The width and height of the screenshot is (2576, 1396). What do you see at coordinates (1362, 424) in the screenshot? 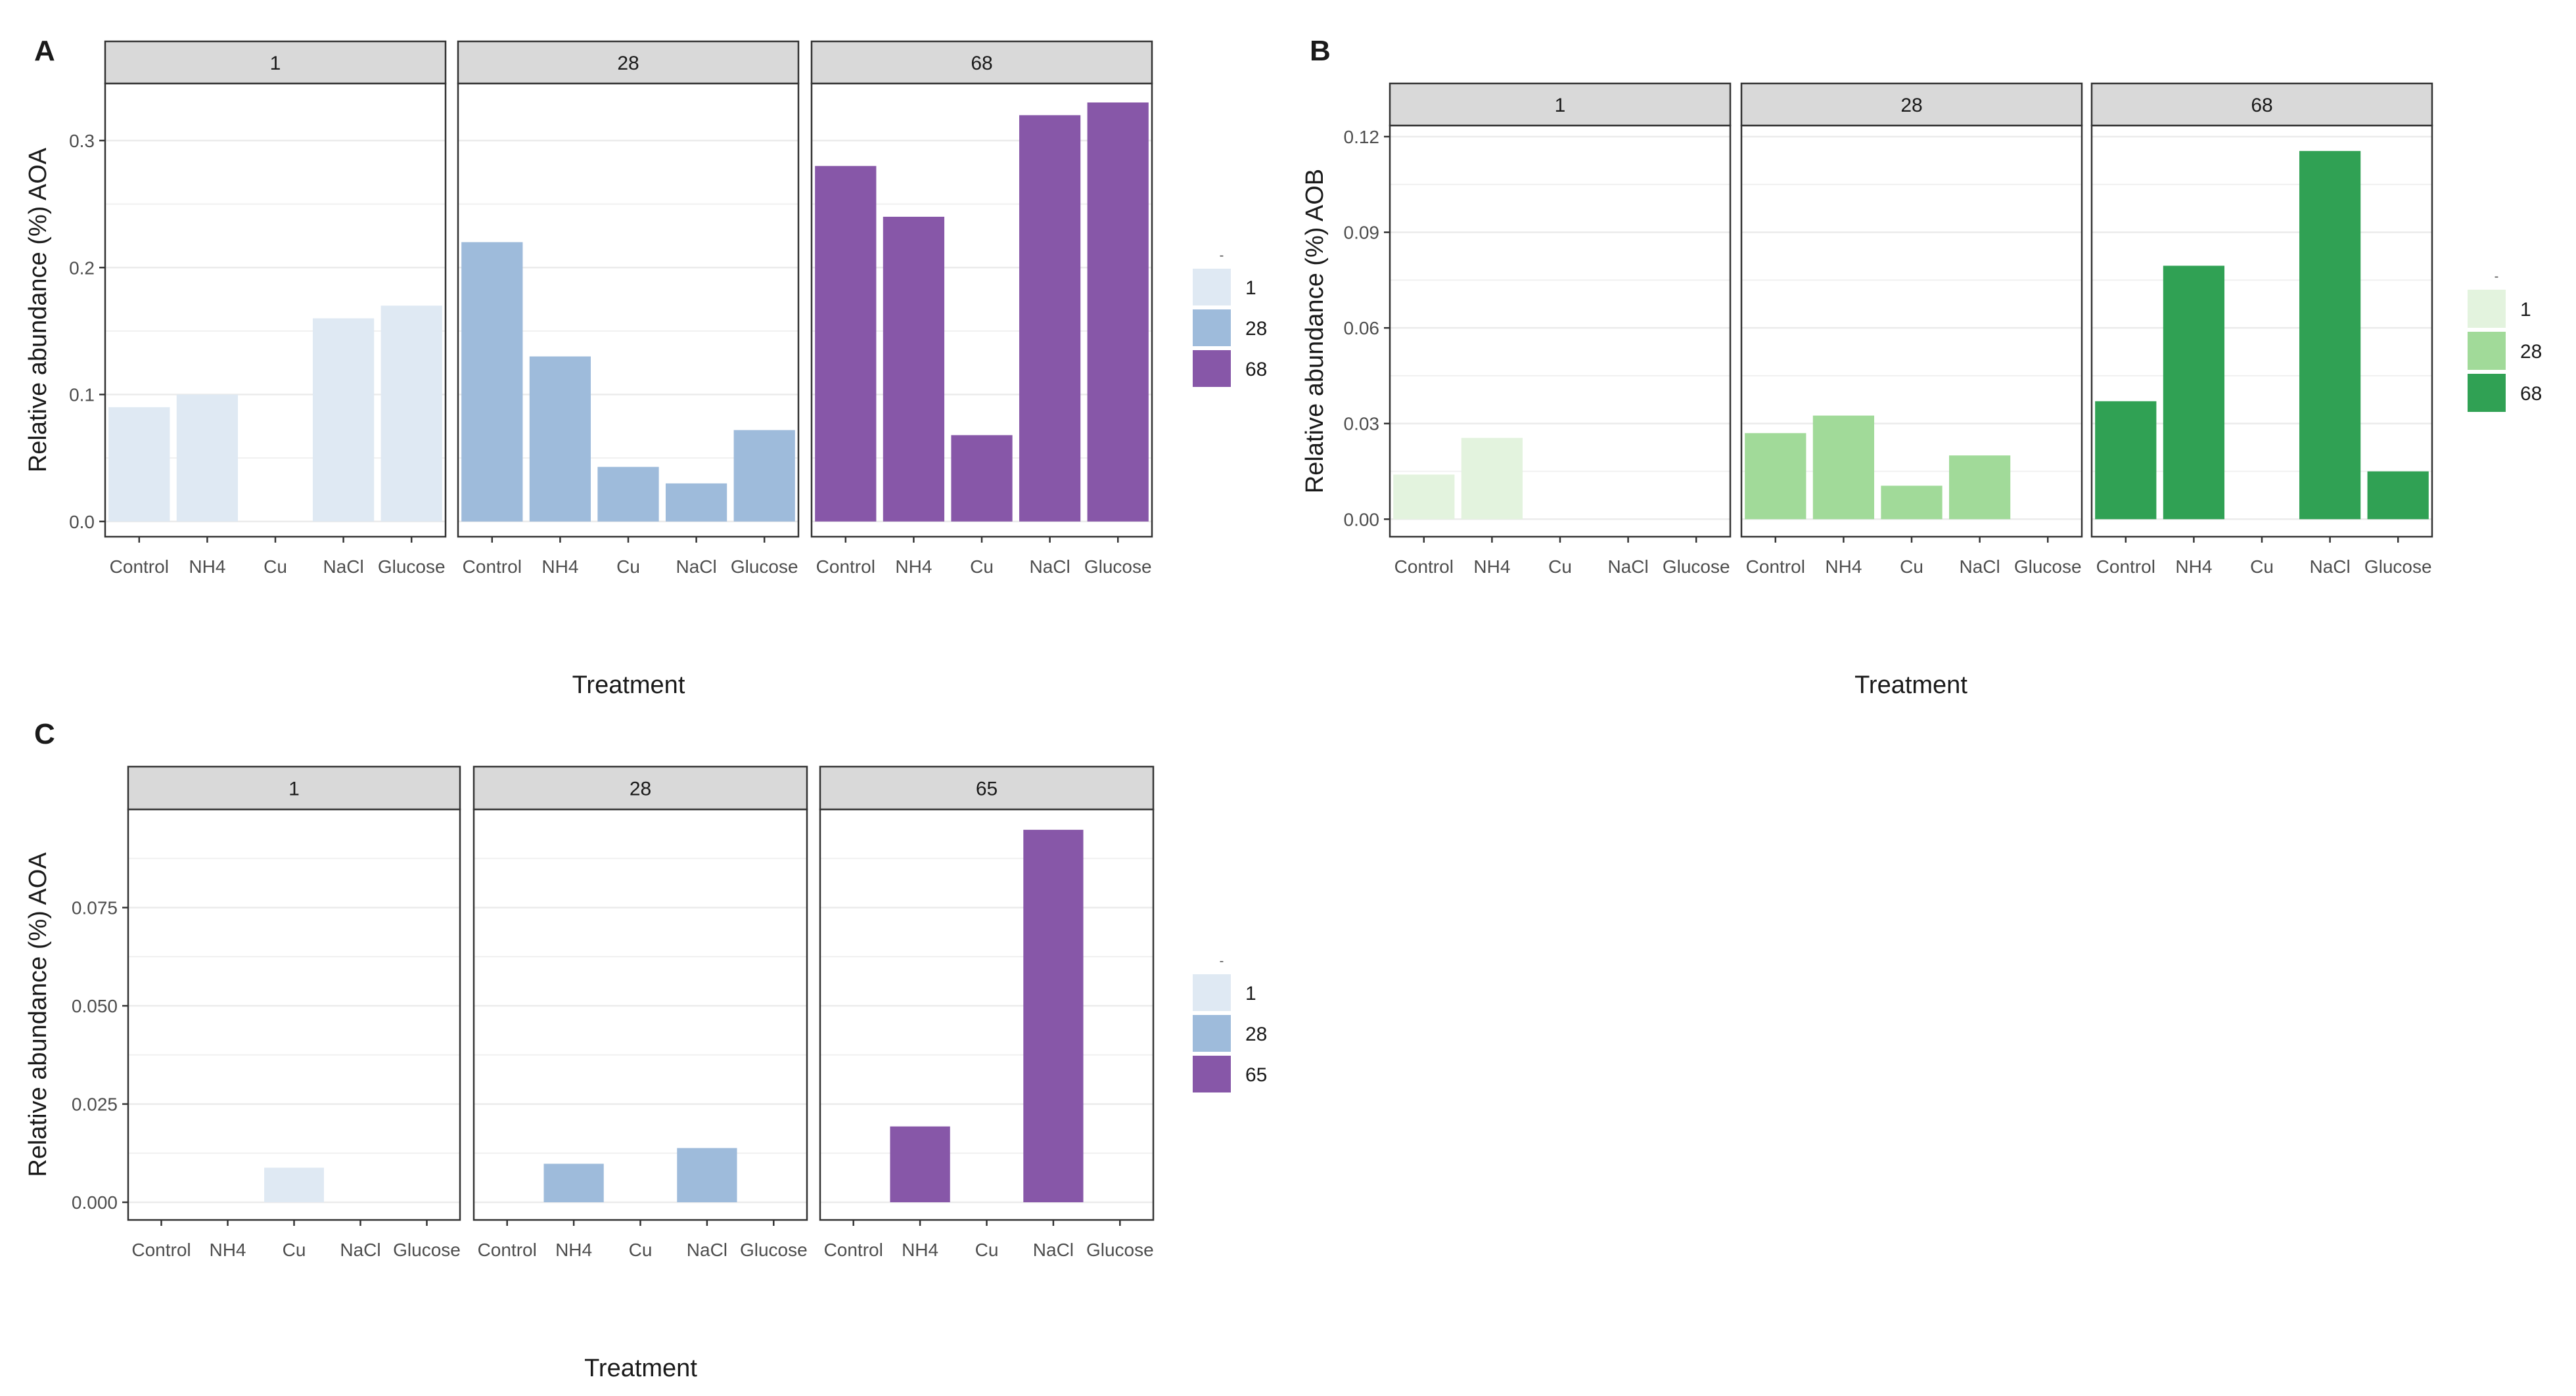
I see `y-tick-label: 0.03` at bounding box center [1362, 424].